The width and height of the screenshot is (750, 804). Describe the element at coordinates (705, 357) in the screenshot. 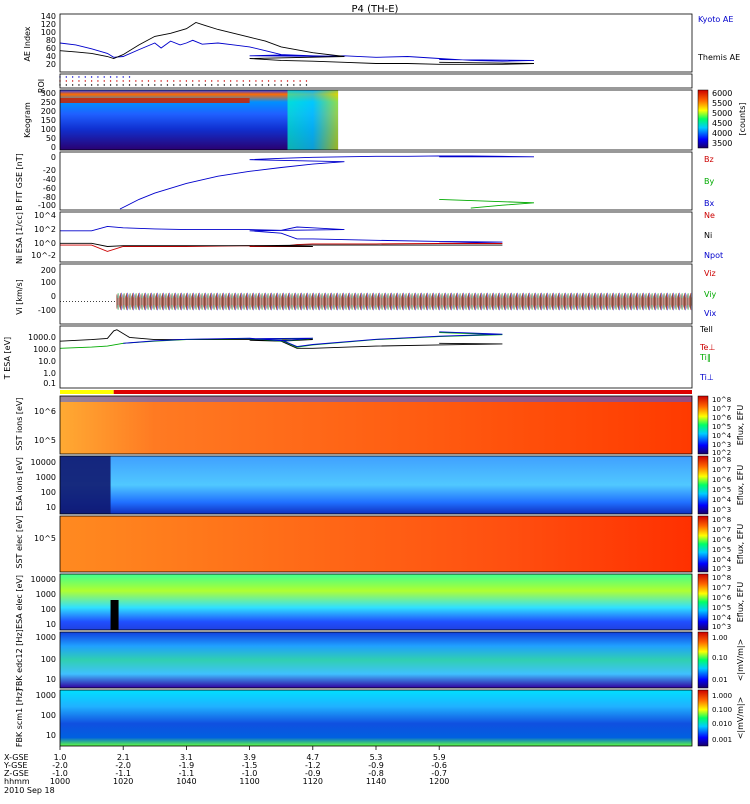

I see `legend-tipar: Ti‖` at that location.